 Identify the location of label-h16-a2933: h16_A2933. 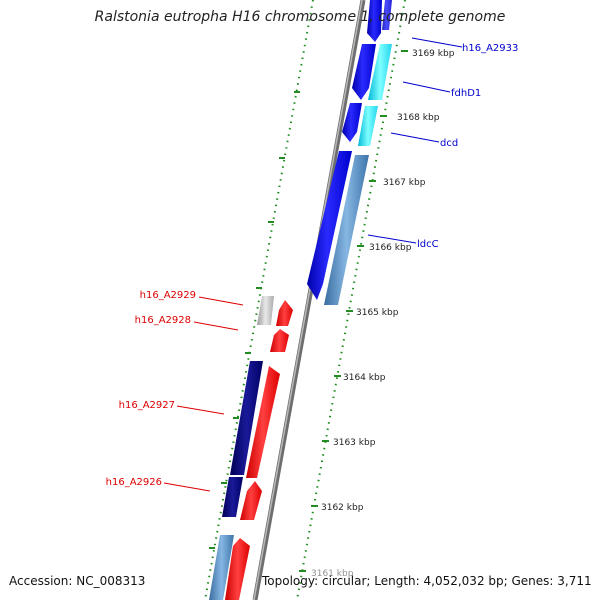
(490, 48).